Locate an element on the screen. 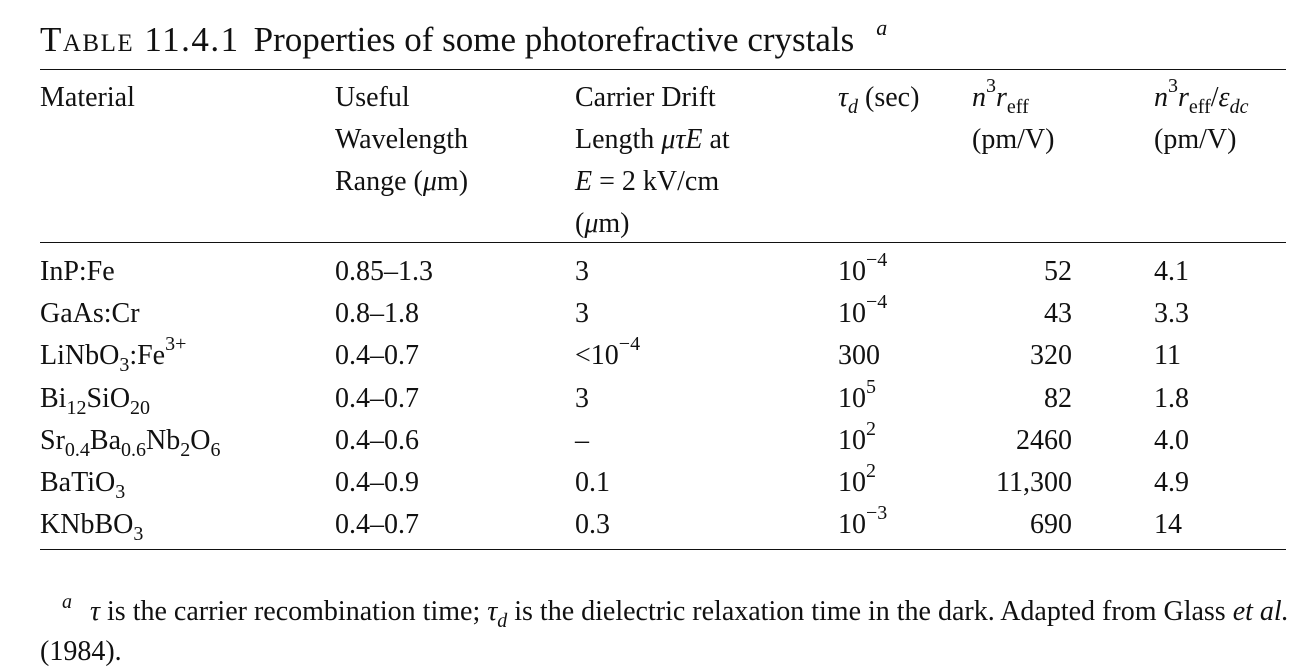 The height and width of the screenshot is (672, 1316). header-wavelength-line-2: Wavelength is located at coordinates (402, 139).